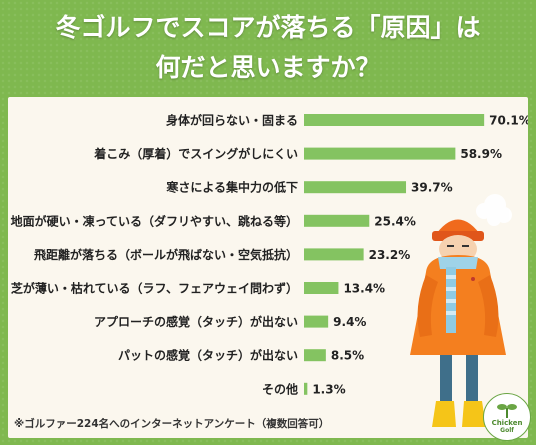  I want to click on category-label: 身体が回らない・固まる, so click(232, 120).